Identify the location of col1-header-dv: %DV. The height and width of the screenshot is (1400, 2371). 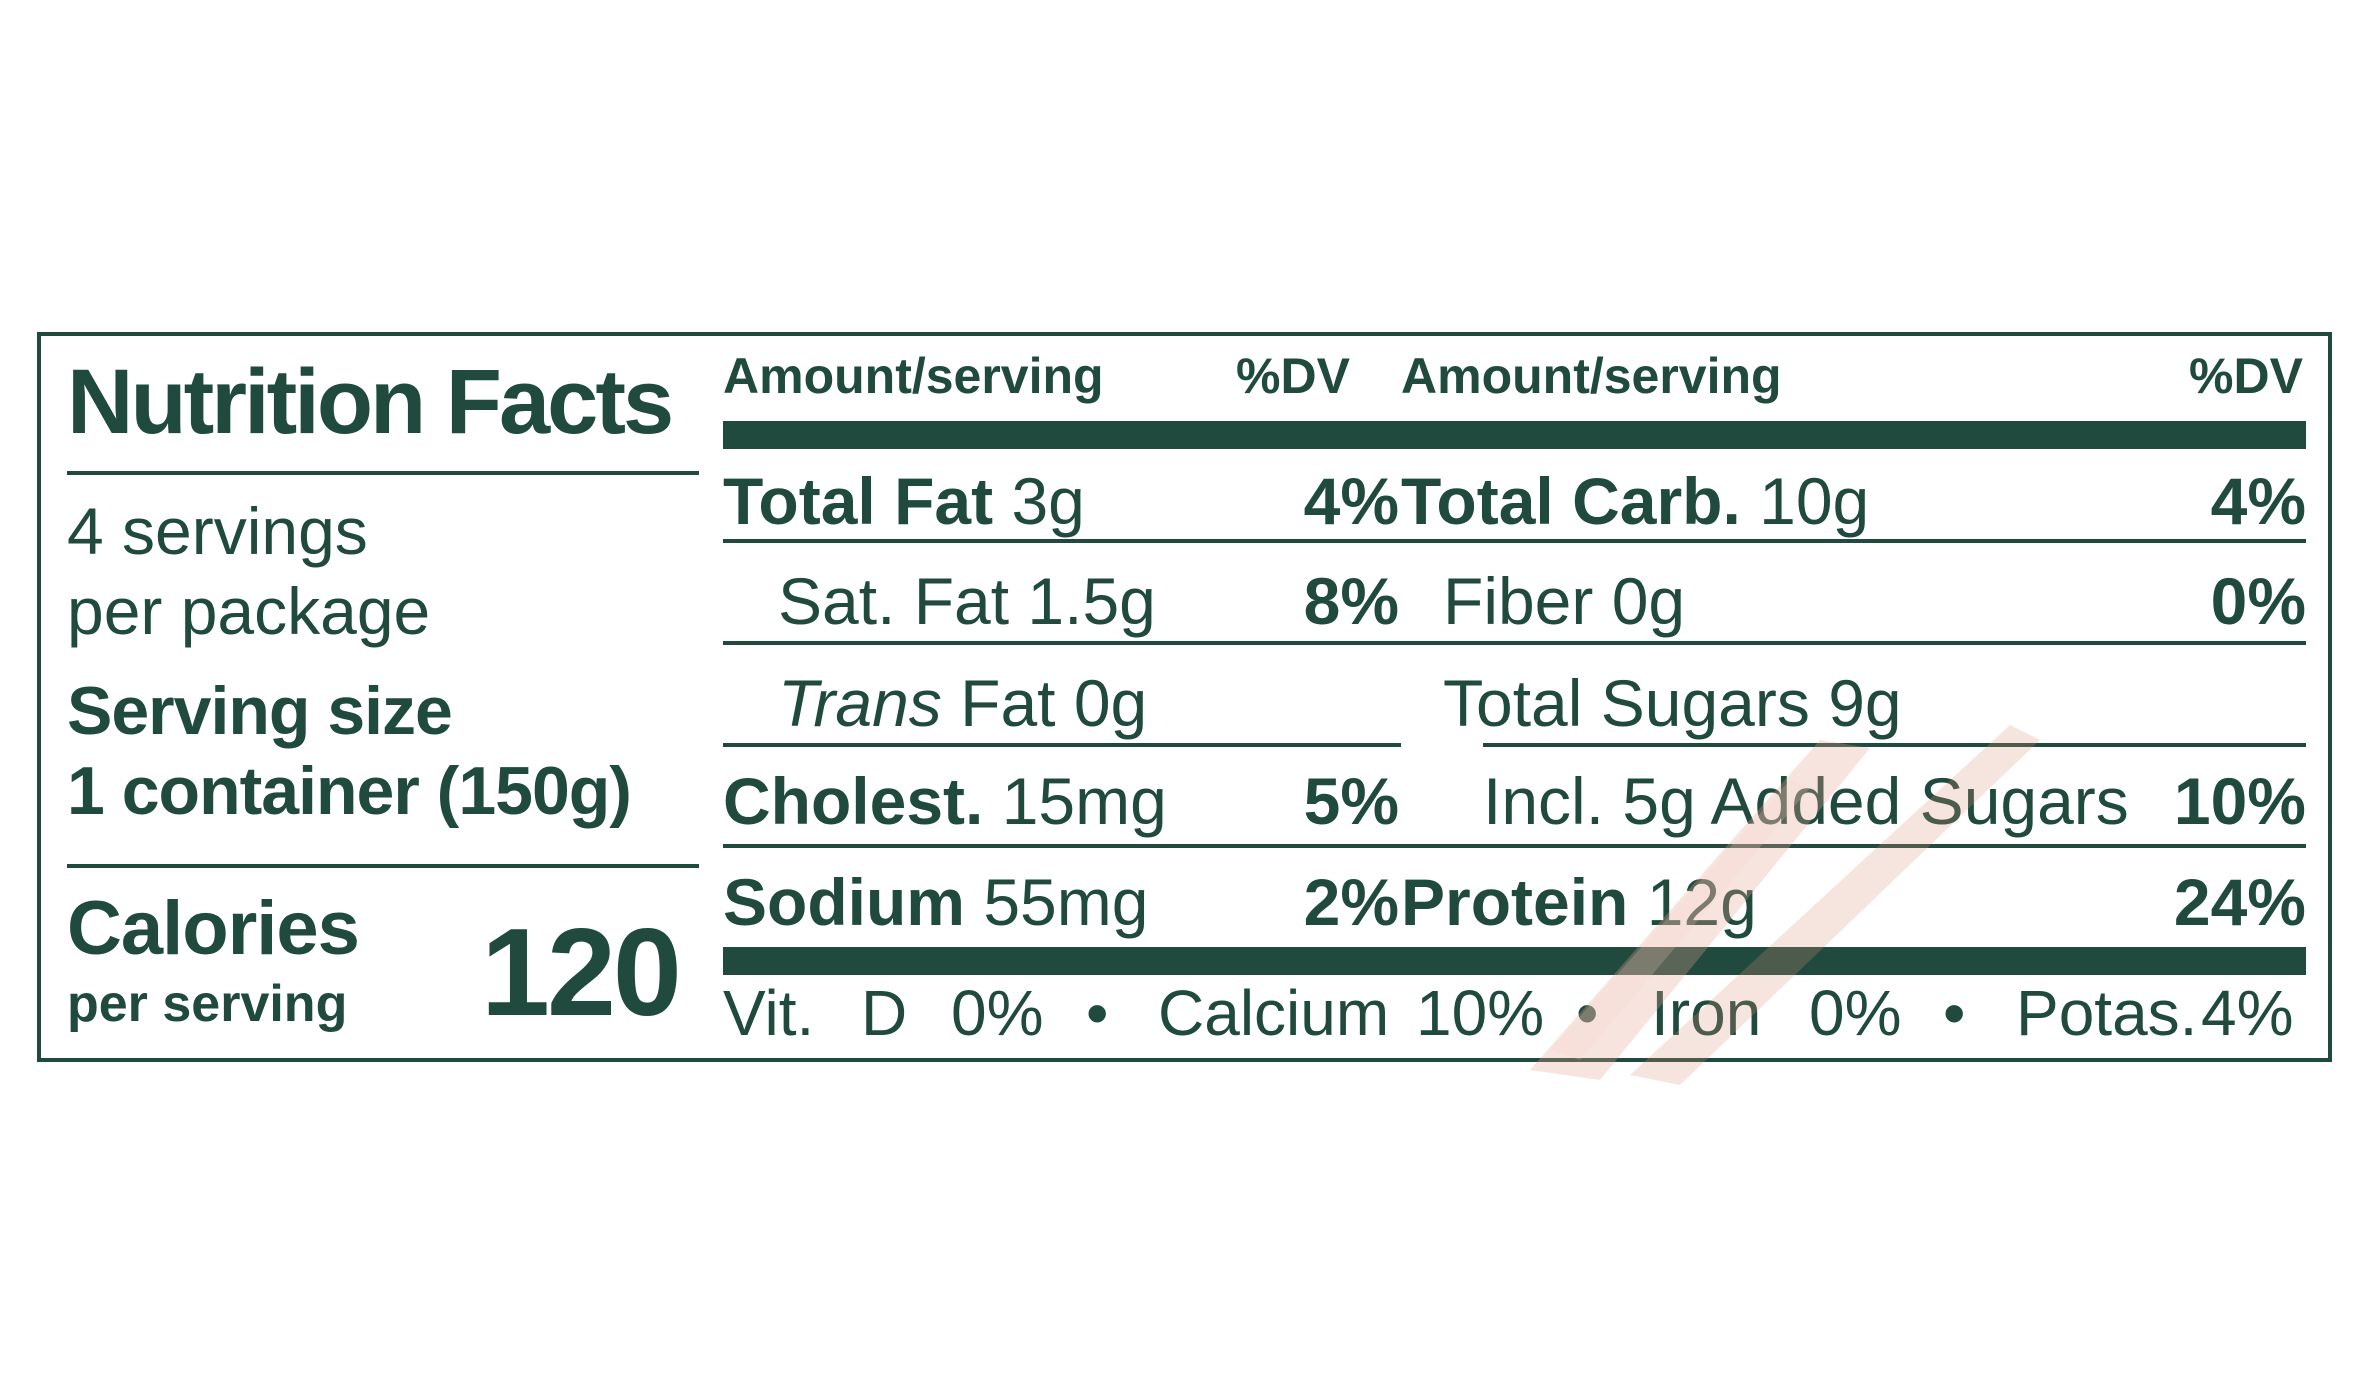
(1293, 376).